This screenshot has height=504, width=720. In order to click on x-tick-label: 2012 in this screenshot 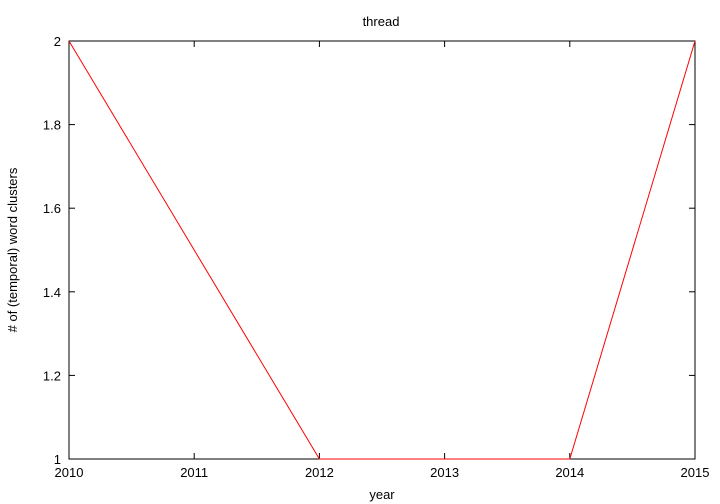, I will do `click(319, 472)`.